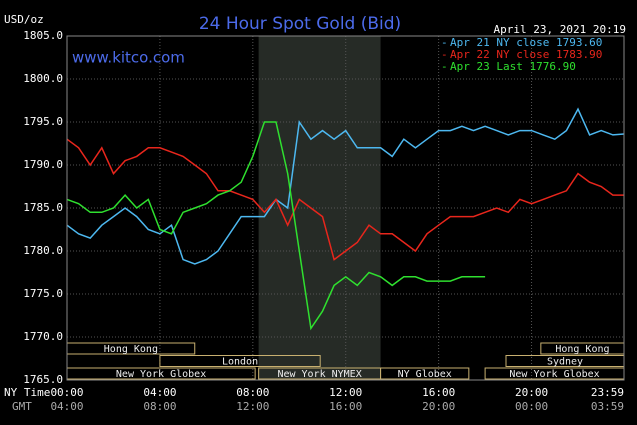 The image size is (637, 425). Describe the element at coordinates (252, 406) in the screenshot. I see `x2-tick-label: 12:00` at that location.